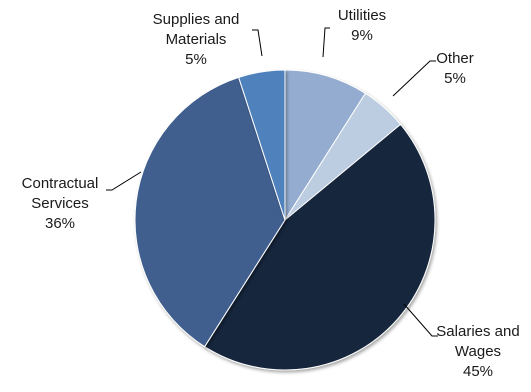 Image resolution: width=531 pixels, height=392 pixels. Describe the element at coordinates (326, 42) in the screenshot. I see `leader-line-utilities` at that location.